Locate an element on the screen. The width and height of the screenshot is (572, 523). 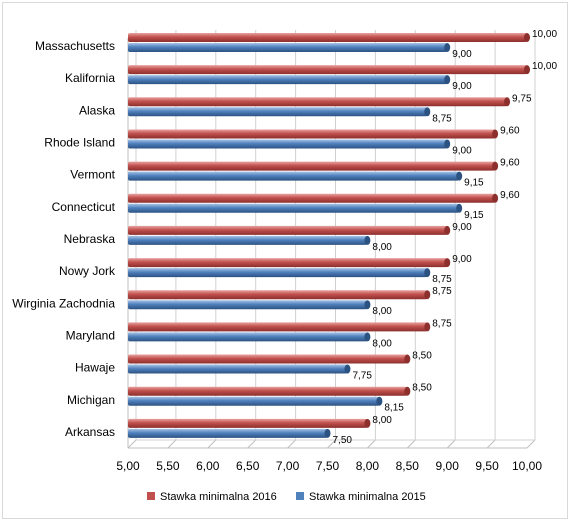
x-tick-label: 8,00 is located at coordinates (368, 466).